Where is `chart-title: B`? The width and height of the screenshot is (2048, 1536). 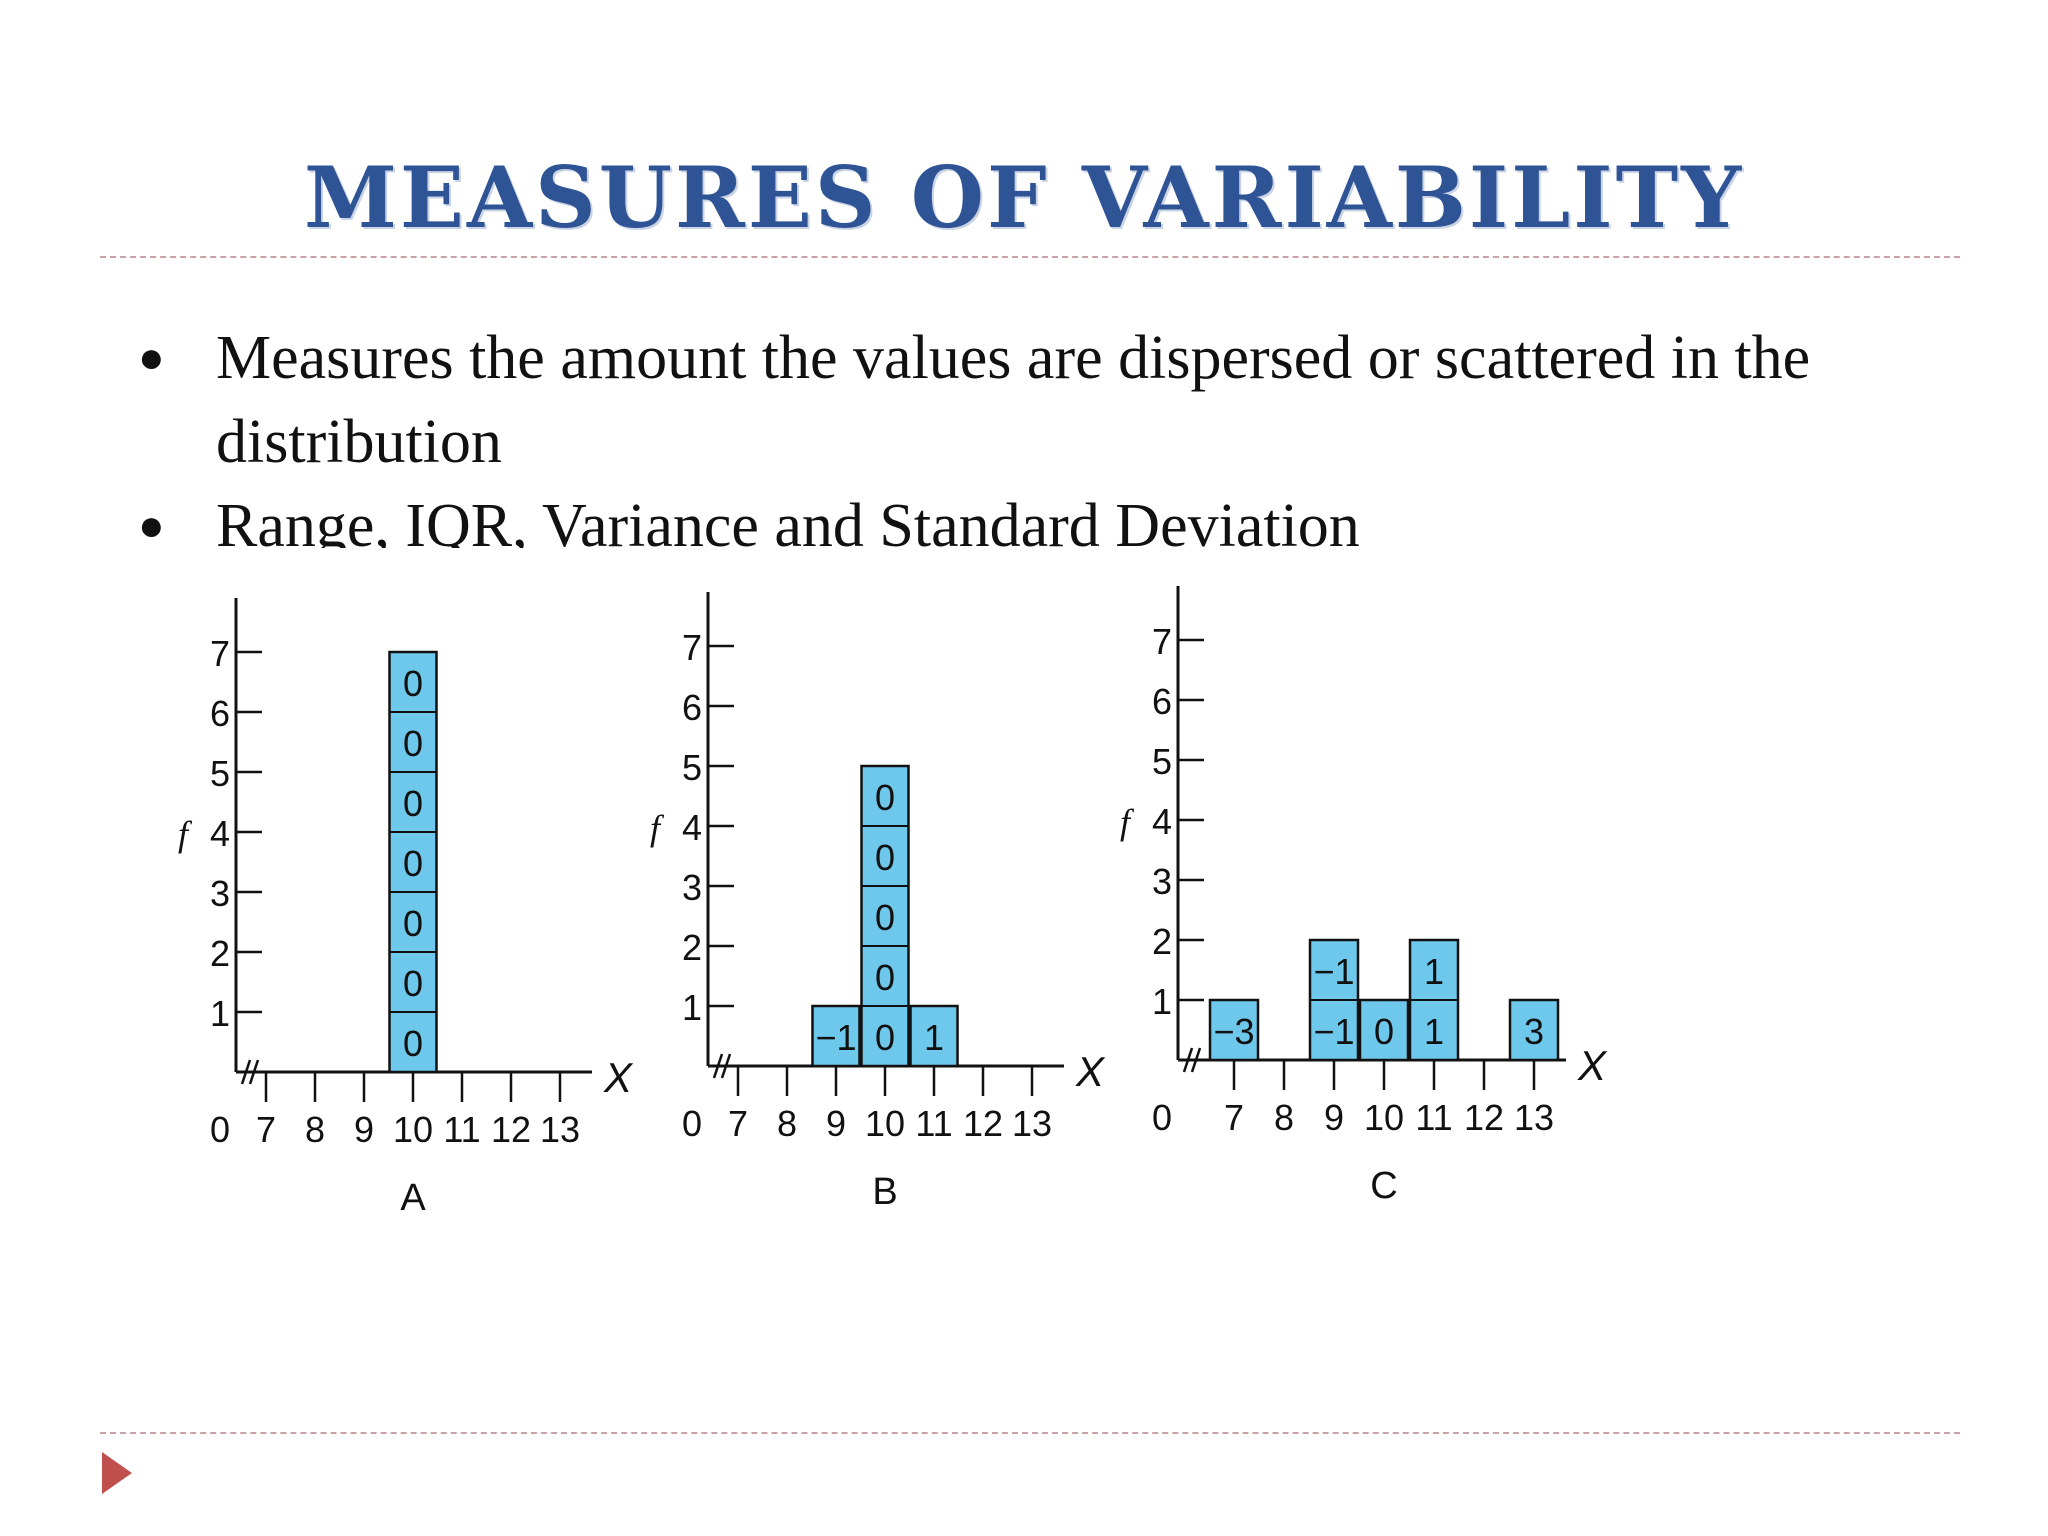
chart-title: B is located at coordinates (884, 1192).